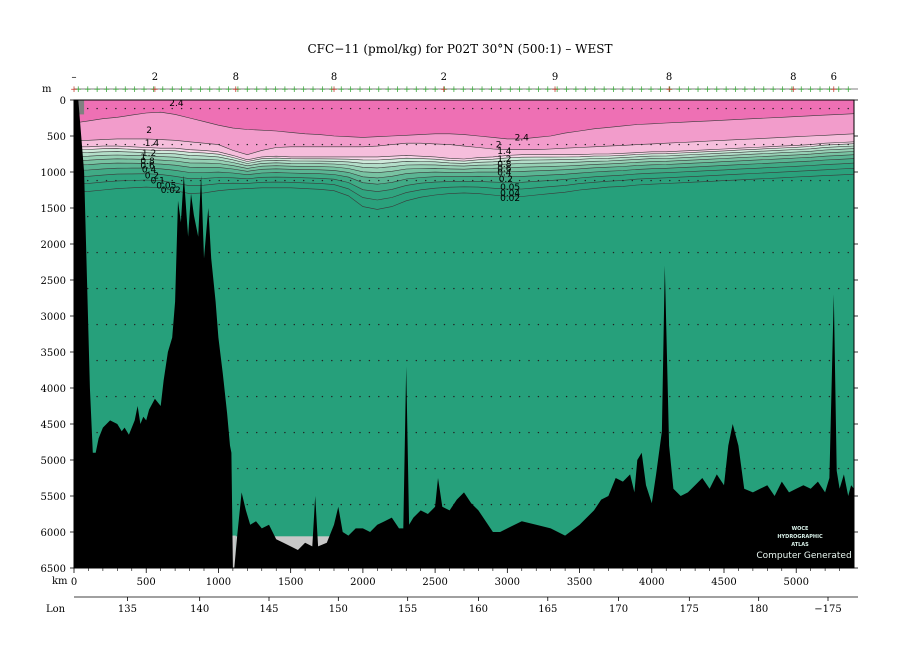 This screenshot has height=650, width=900. I want to click on footer-text: Computer Generated, so click(803, 556).